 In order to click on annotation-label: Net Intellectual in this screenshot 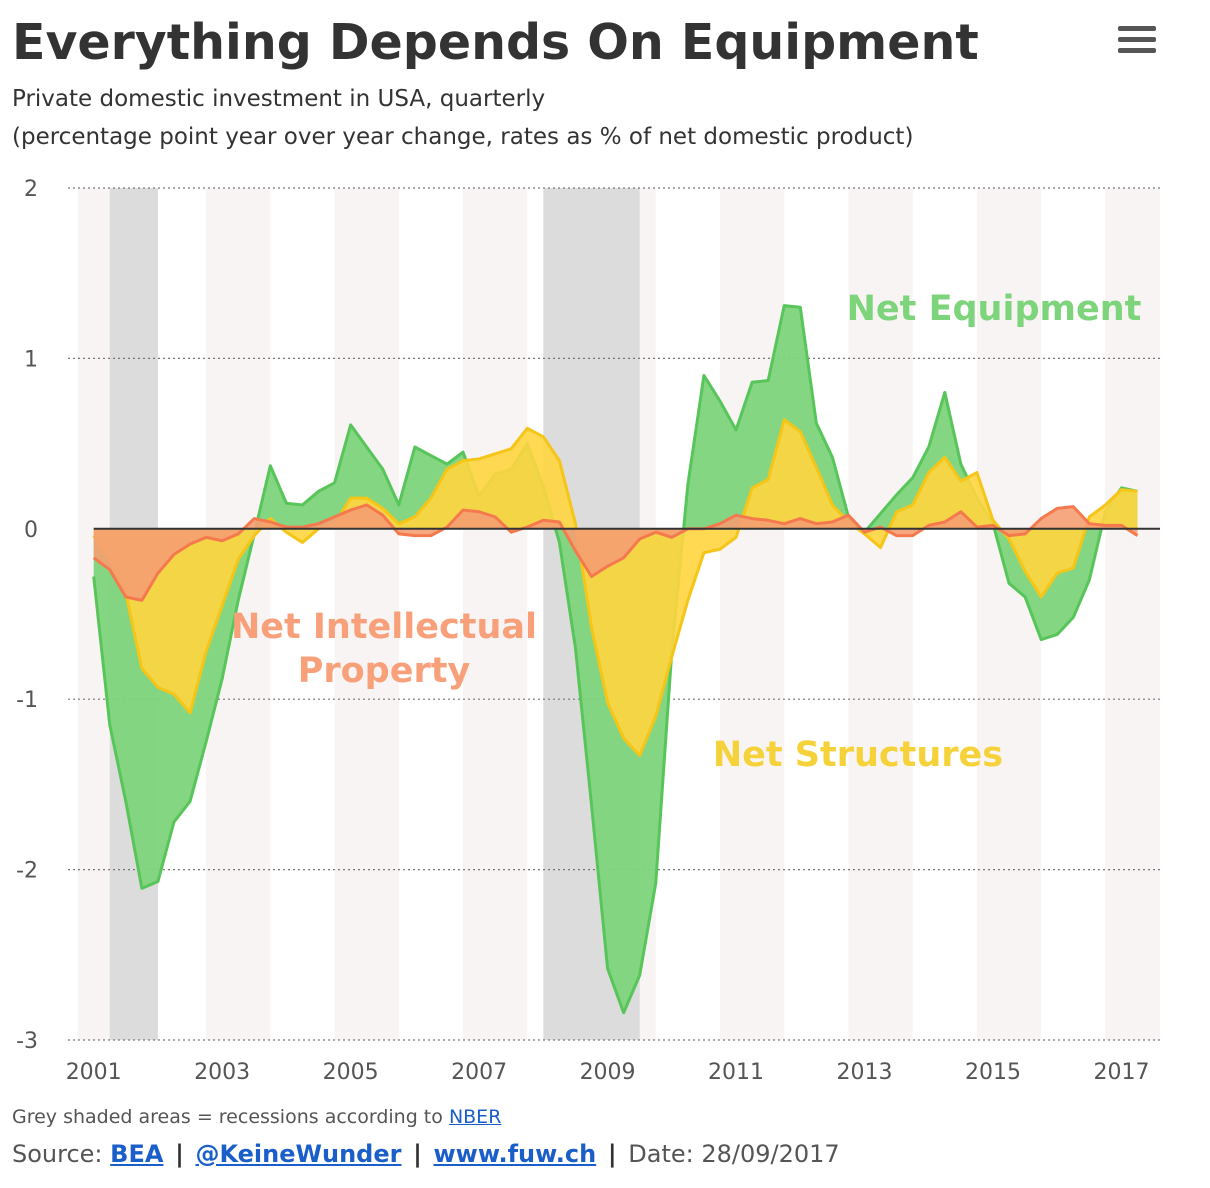, I will do `click(384, 627)`.